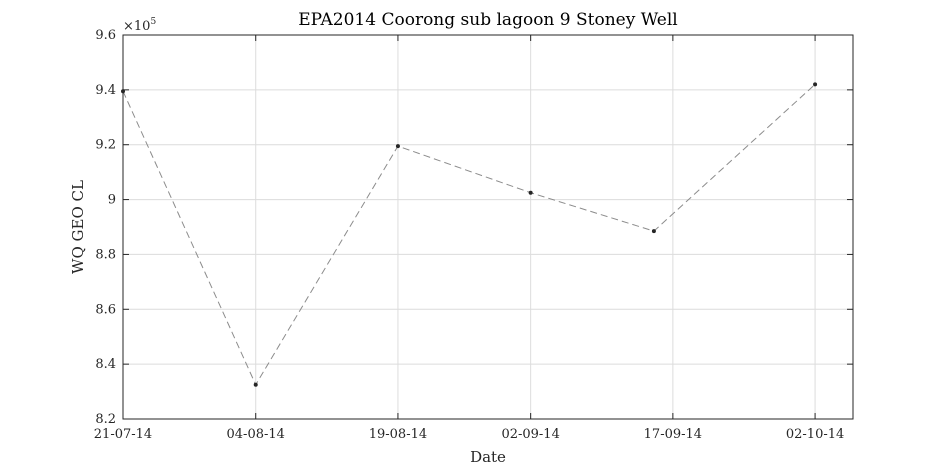  What do you see at coordinates (673, 434) in the screenshot?
I see `x-tick-label: 17-09-14` at bounding box center [673, 434].